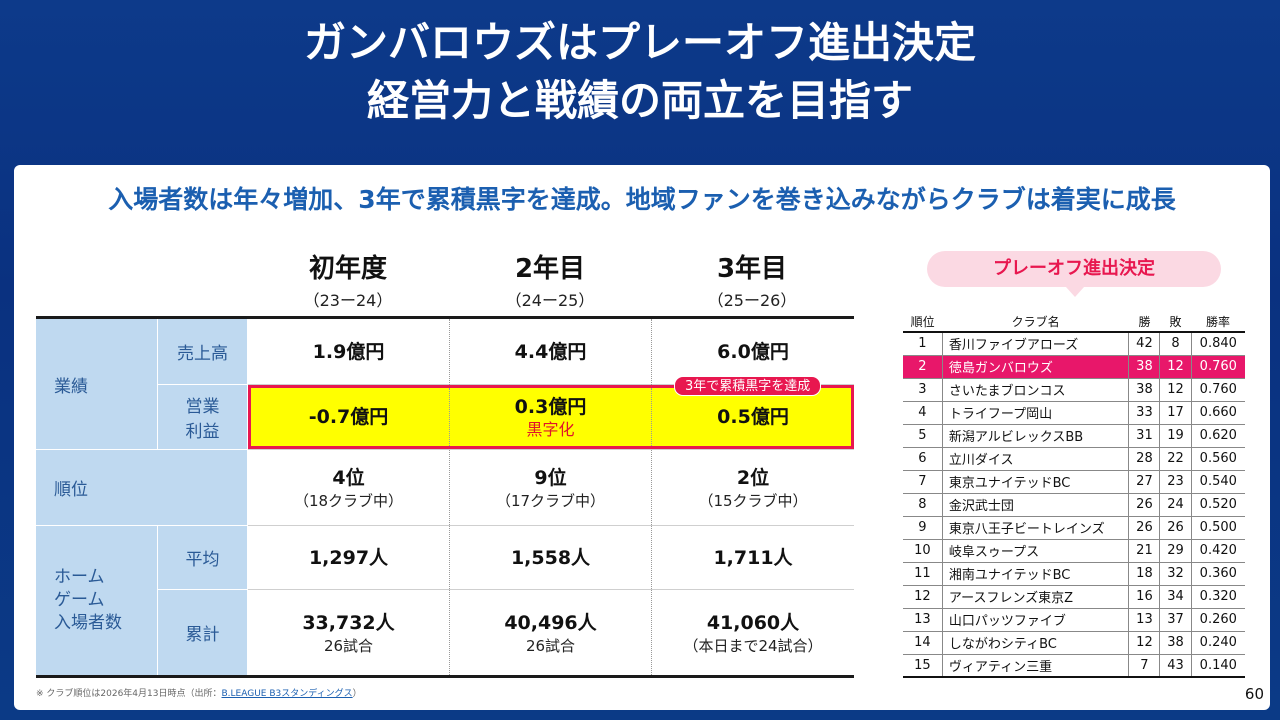  What do you see at coordinates (129, 694) in the screenshot?
I see `footnote-text: ※ クラブ順位は2026年4月13日時点（出所：` at bounding box center [129, 694].